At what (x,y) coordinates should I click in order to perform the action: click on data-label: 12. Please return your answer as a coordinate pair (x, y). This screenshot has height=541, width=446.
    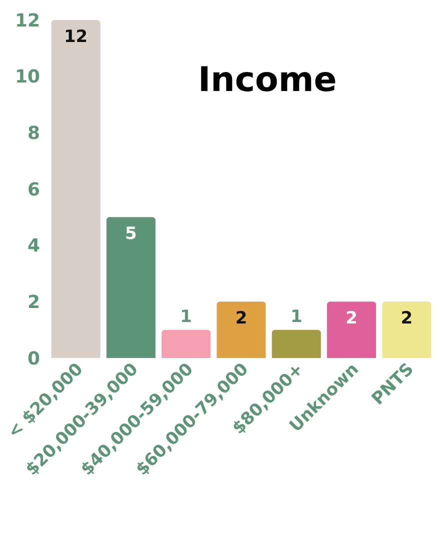
    Looking at the image, I should click on (76, 37).